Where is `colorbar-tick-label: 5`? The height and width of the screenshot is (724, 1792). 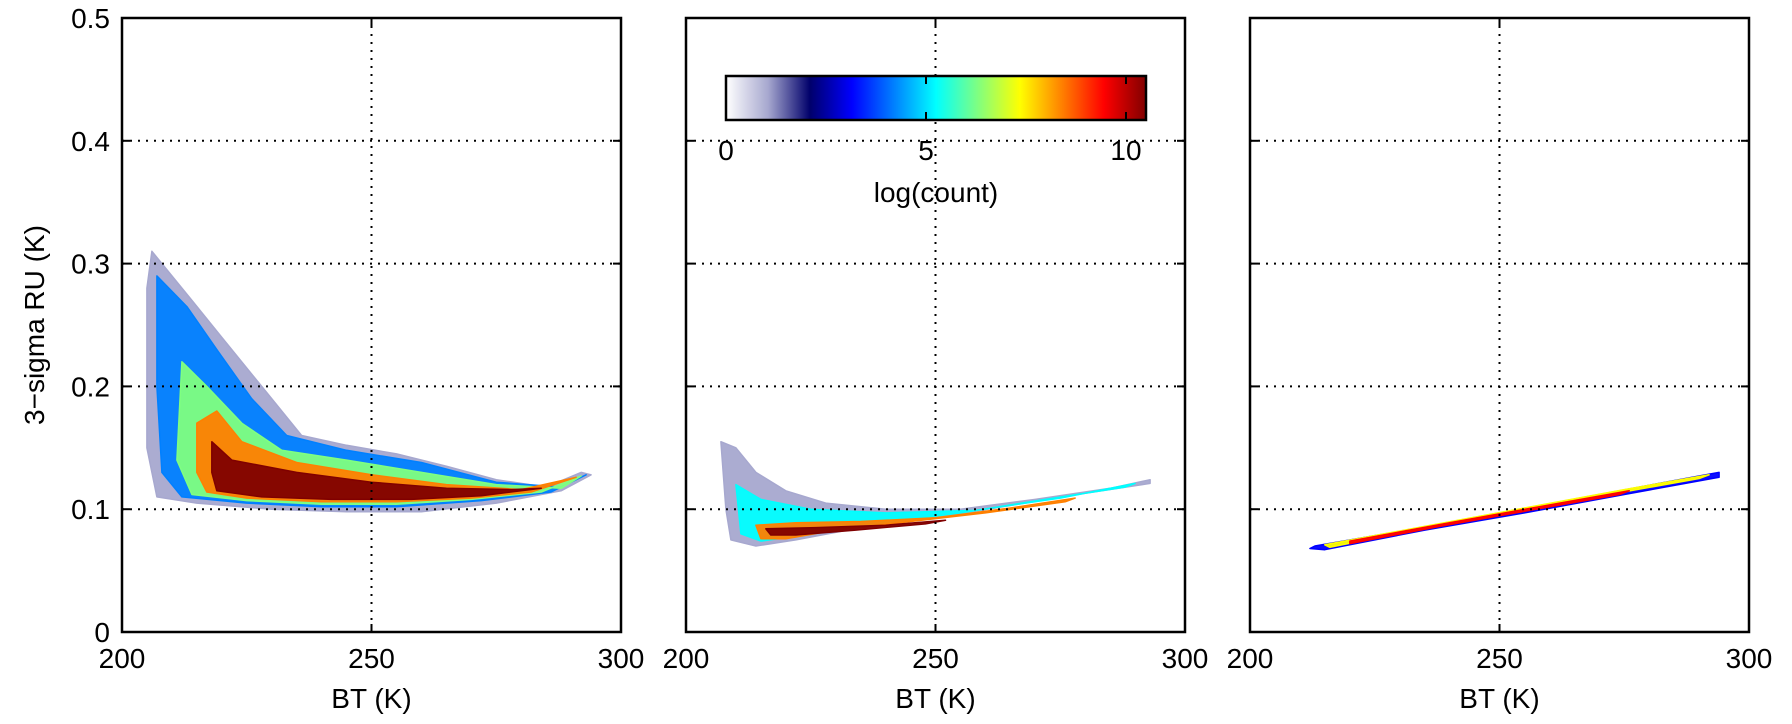 colorbar-tick-label: 5 is located at coordinates (926, 150).